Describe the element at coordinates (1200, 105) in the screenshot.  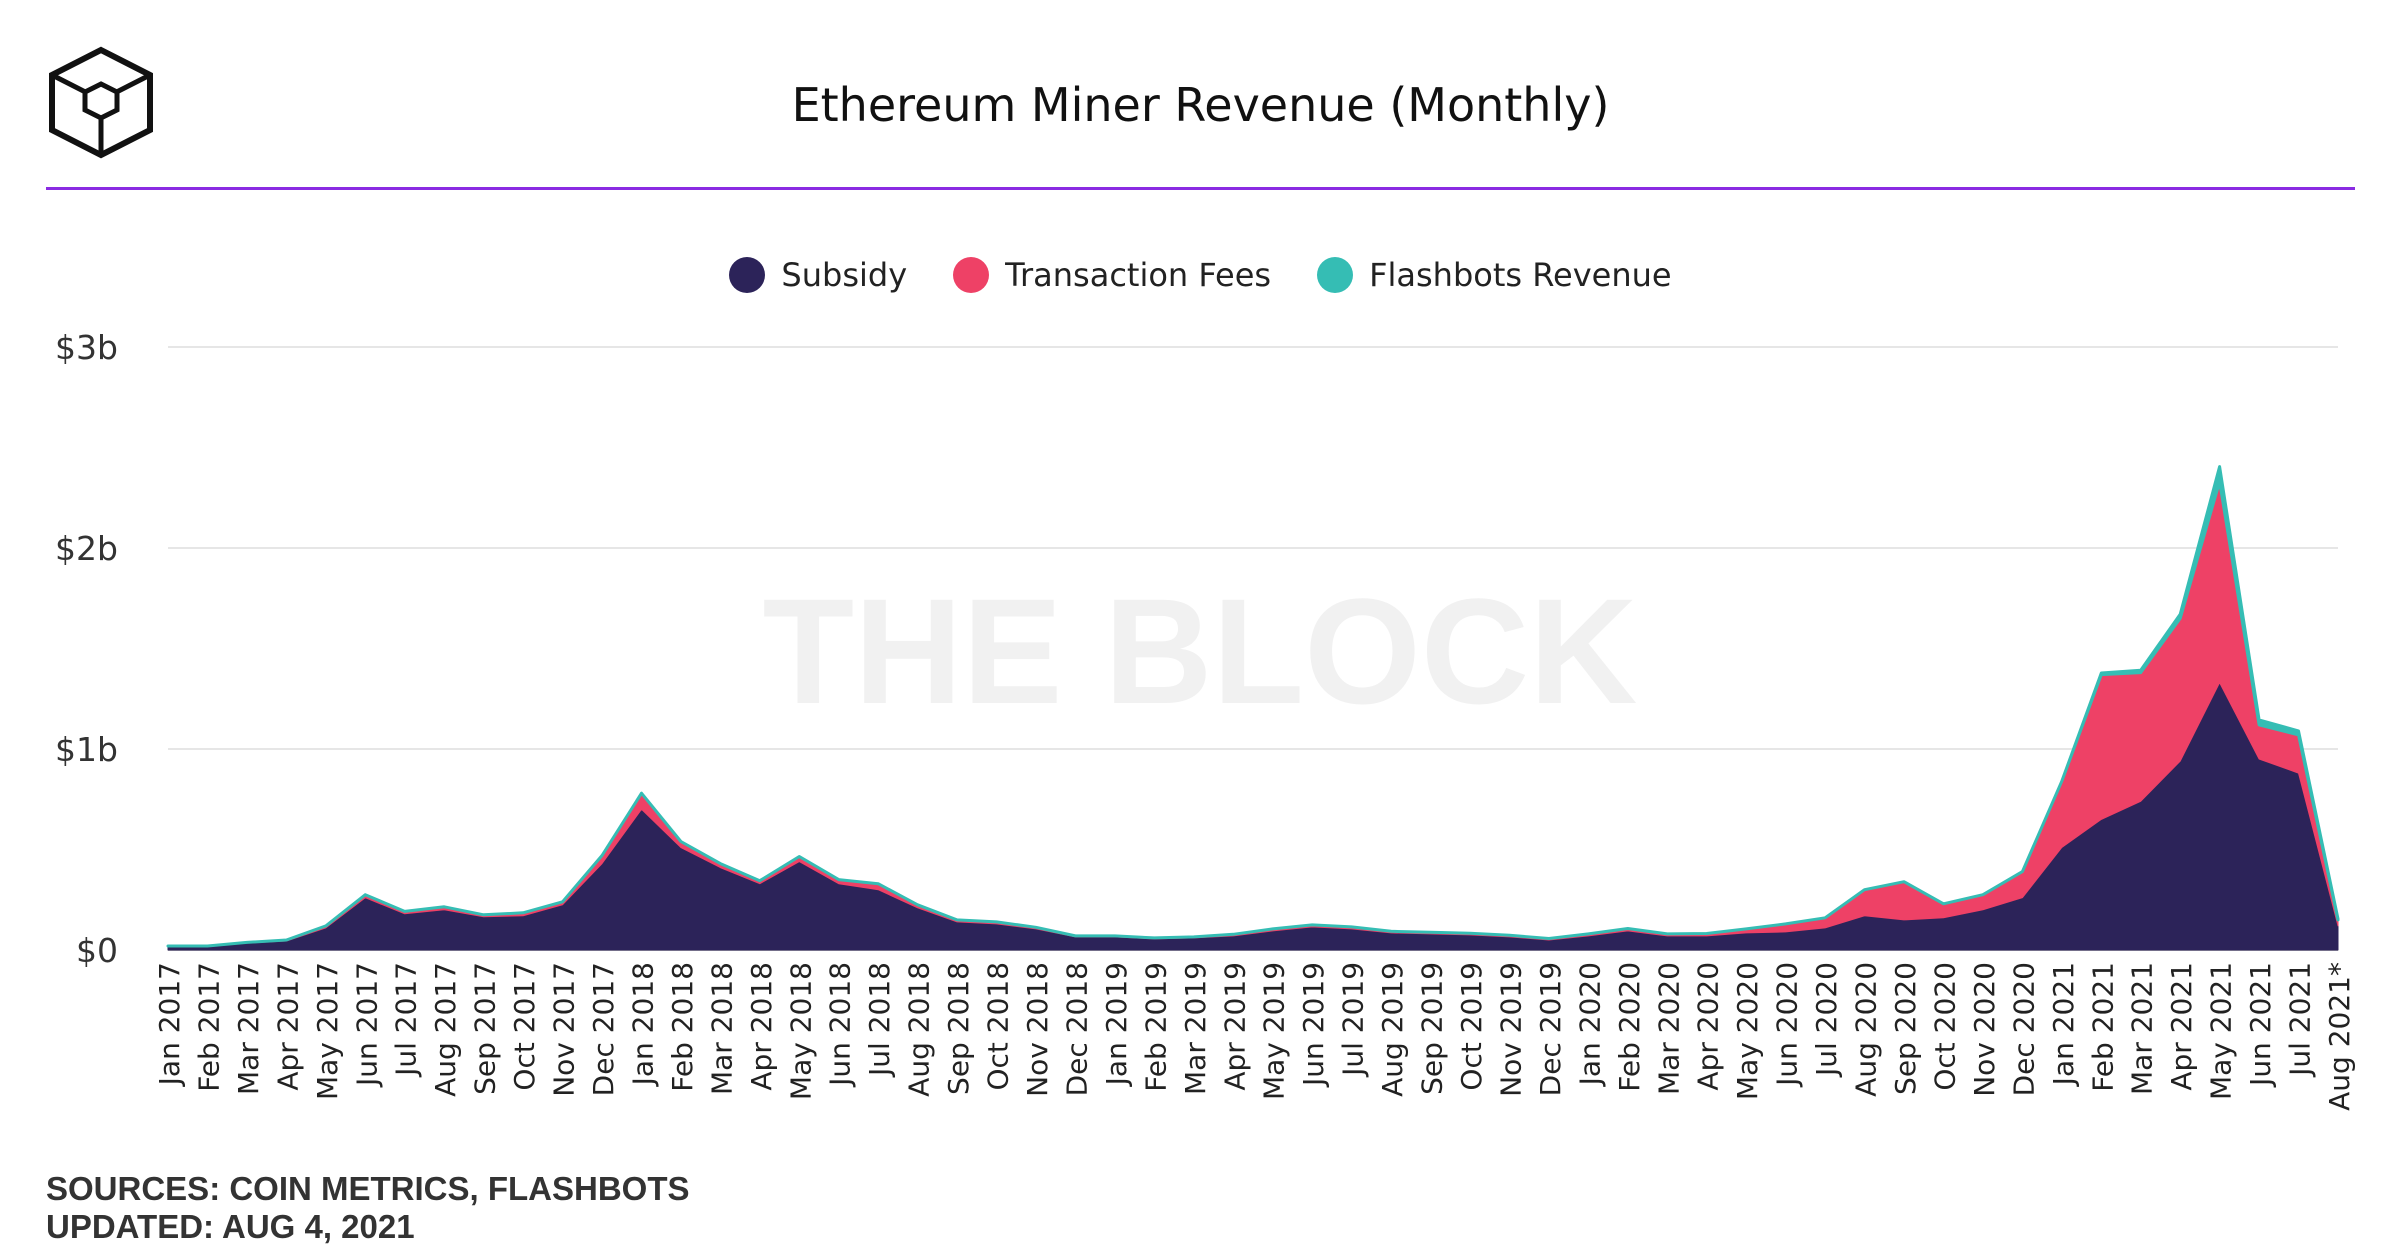
I see `page-title: Ethereum Miner Revenue (Monthly)` at that location.